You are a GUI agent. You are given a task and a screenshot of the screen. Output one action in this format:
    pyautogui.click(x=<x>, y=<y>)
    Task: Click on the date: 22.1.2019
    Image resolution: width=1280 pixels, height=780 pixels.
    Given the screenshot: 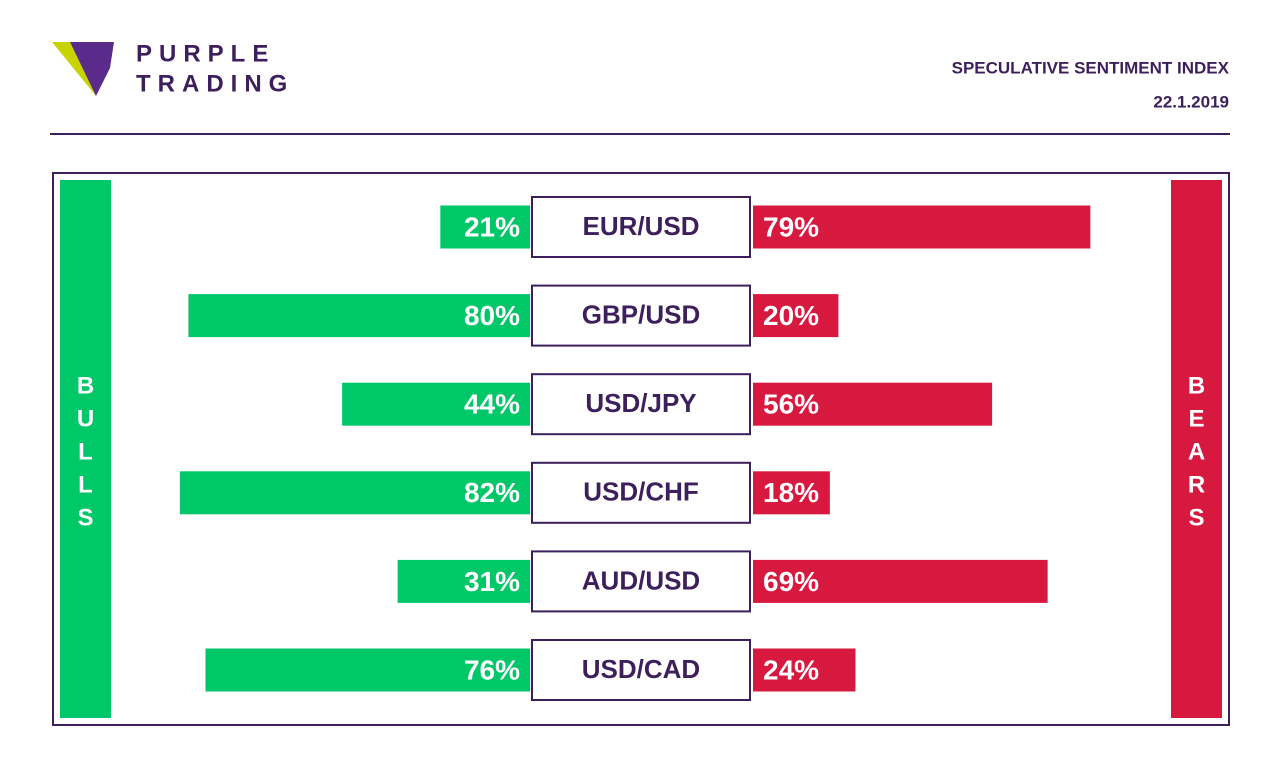 What is the action you would take?
    pyautogui.click(x=1191, y=101)
    